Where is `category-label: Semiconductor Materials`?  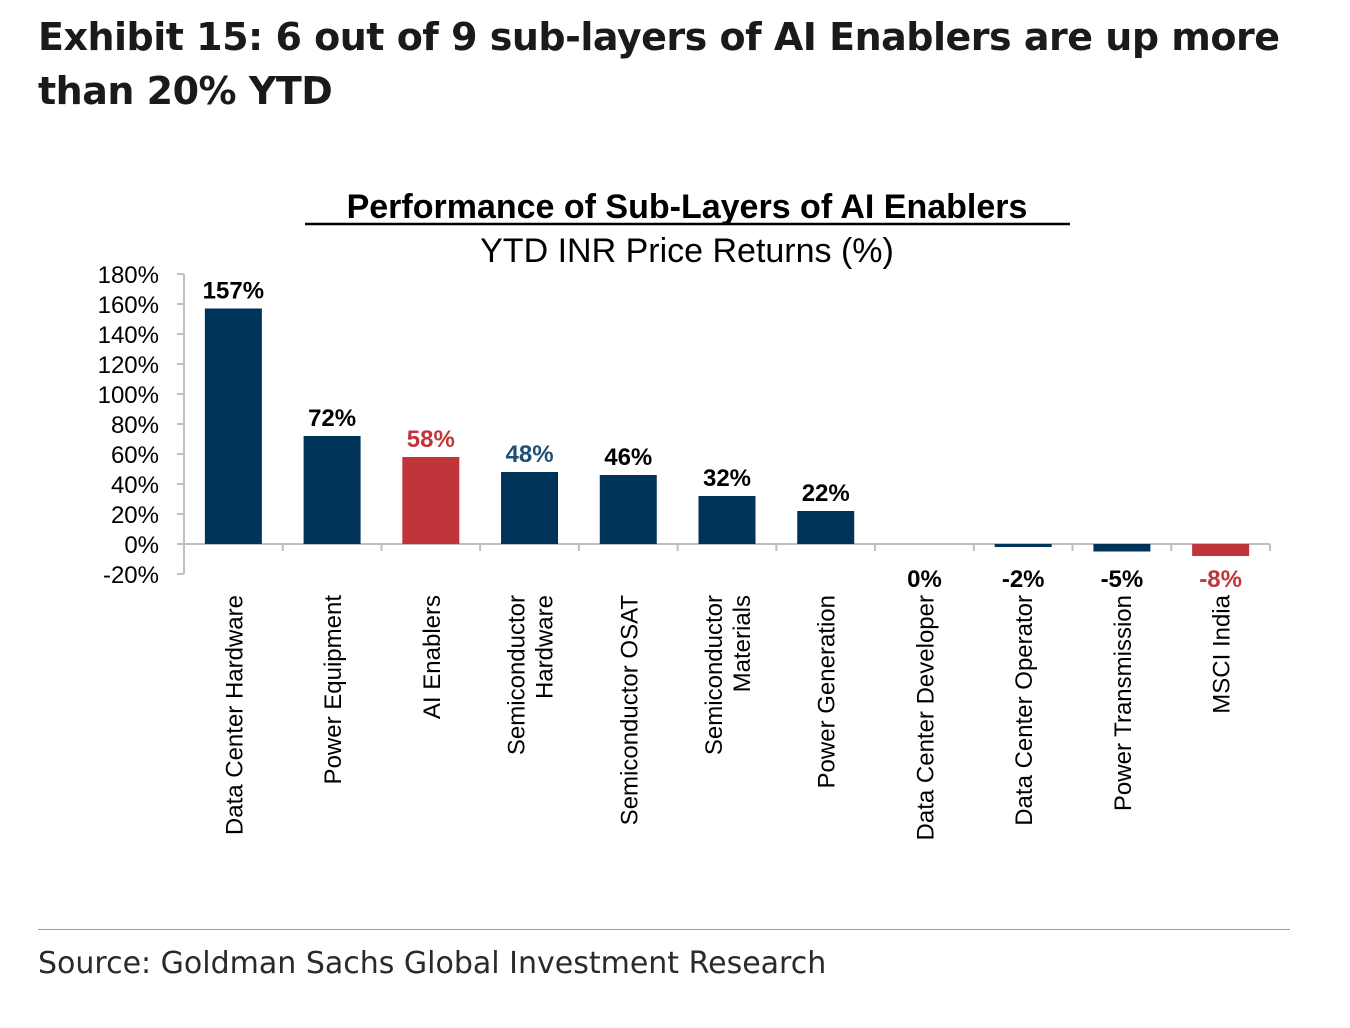
category-label: Semiconductor Materials is located at coordinates (728, 675).